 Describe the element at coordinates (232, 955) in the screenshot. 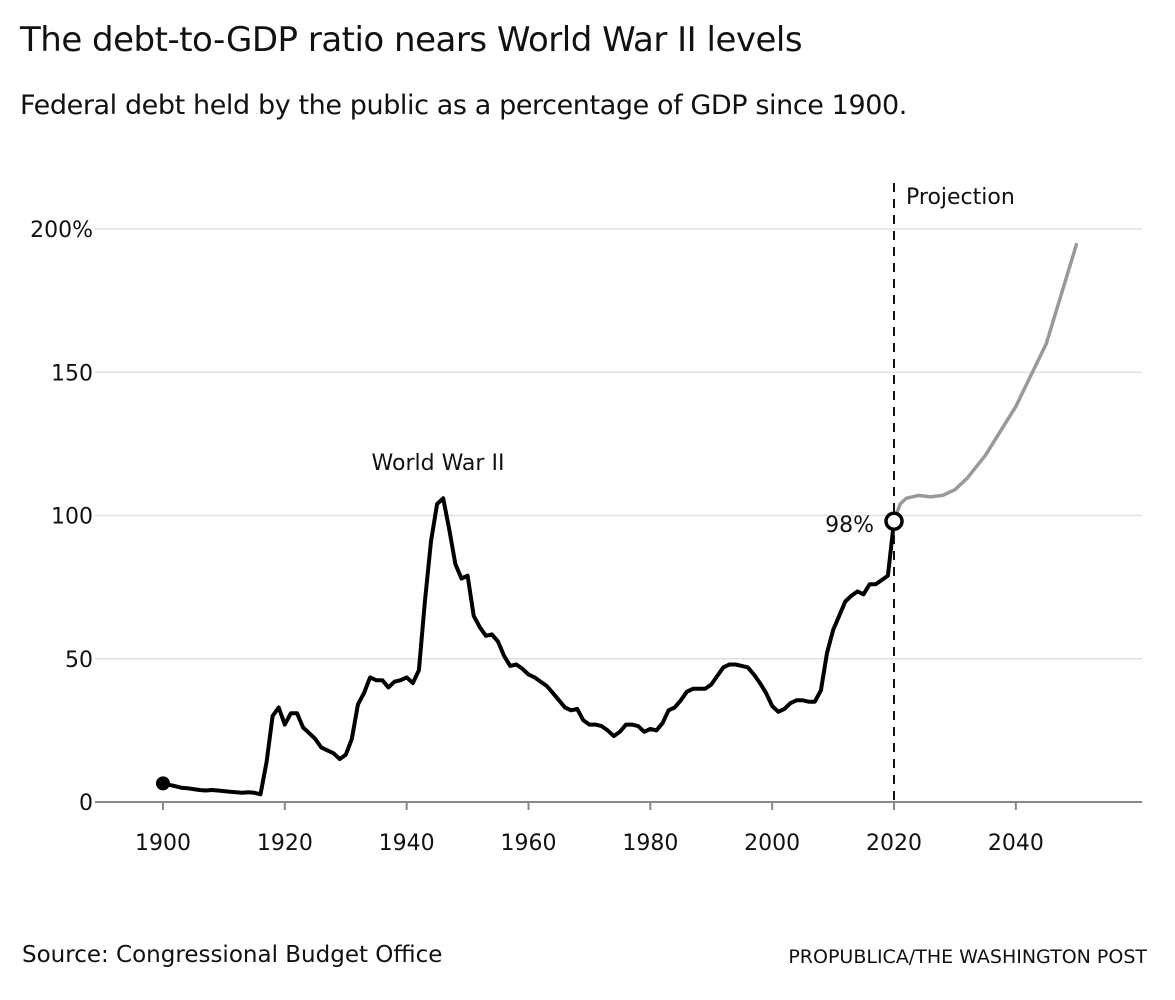

I see `source-note: Source: Congressional Budget Office` at that location.